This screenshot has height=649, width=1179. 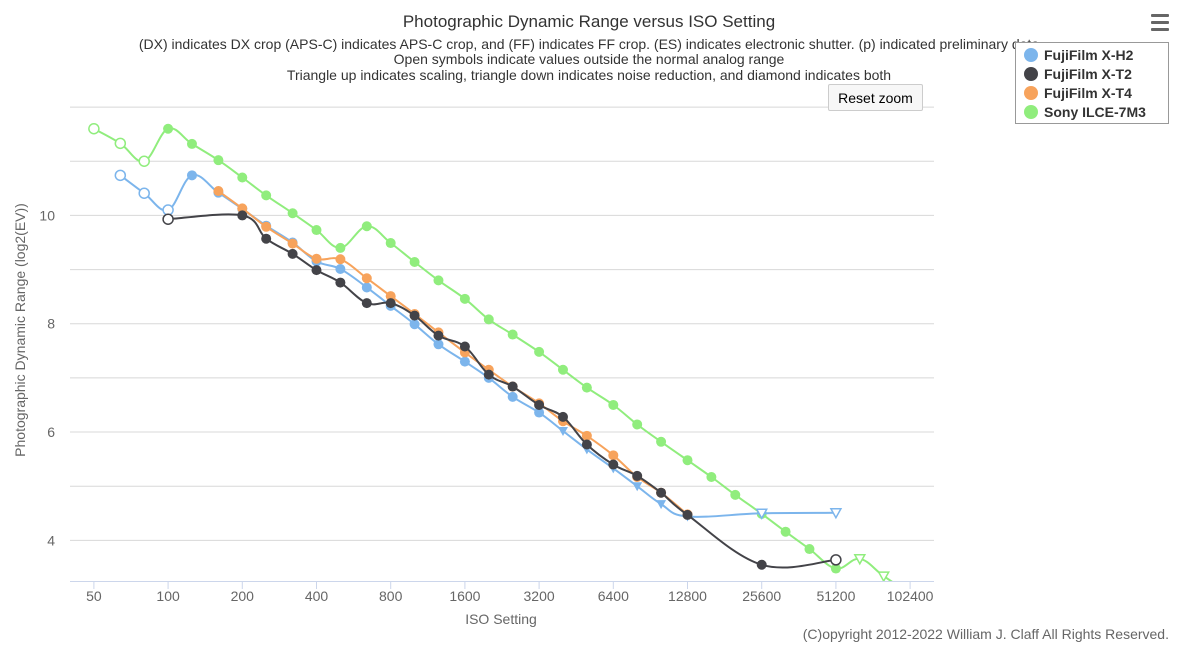 What do you see at coordinates (613, 596) in the screenshot?
I see `x-tick-label: 6400` at bounding box center [613, 596].